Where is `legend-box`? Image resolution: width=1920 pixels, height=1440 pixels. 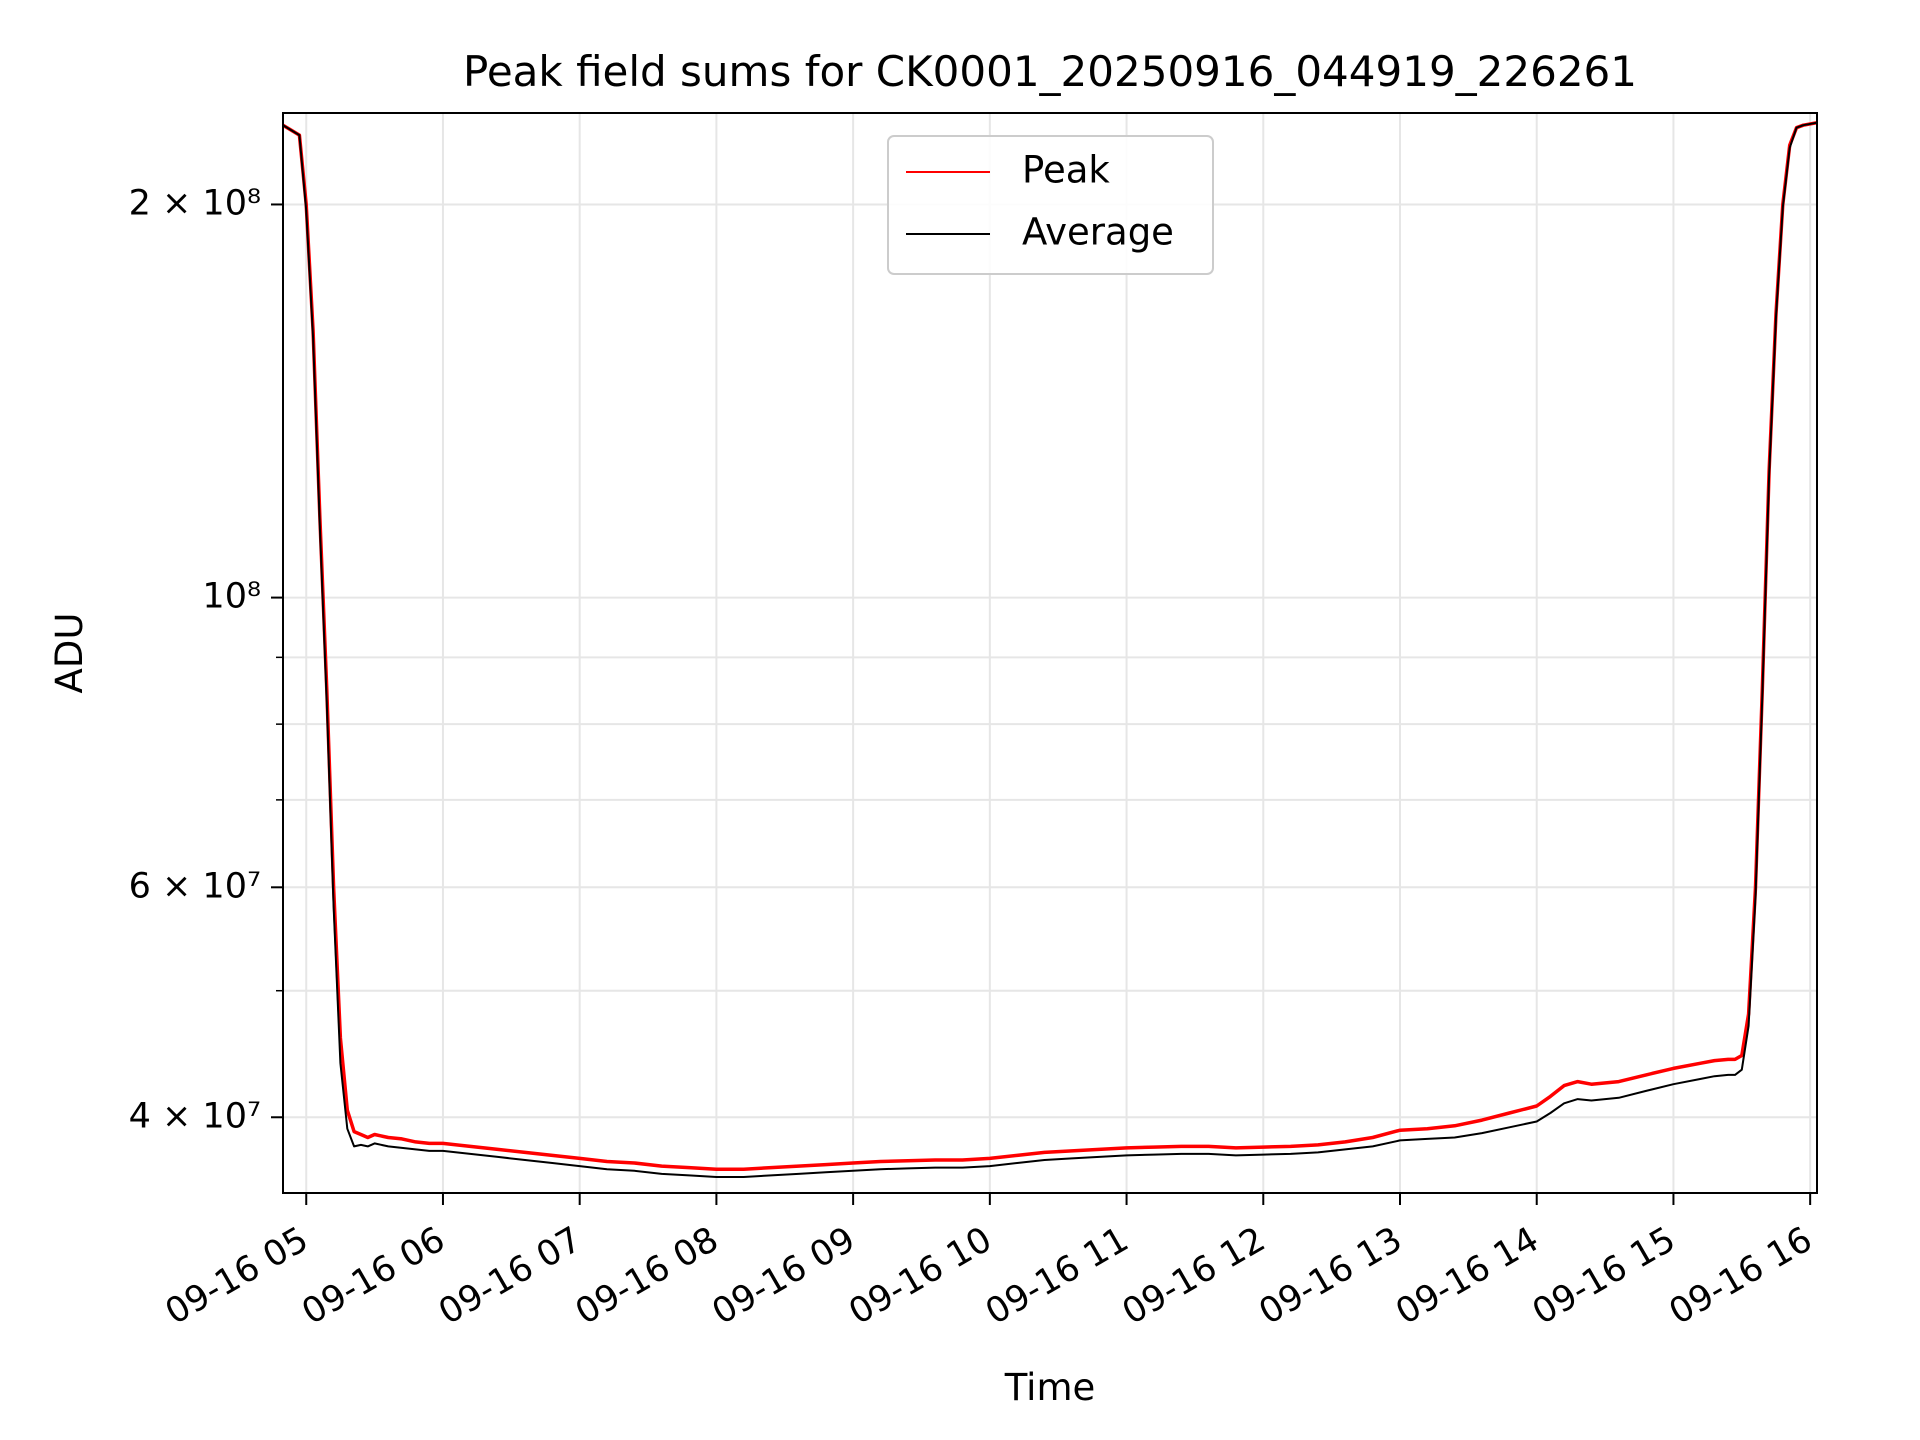 legend-box is located at coordinates (1050, 205).